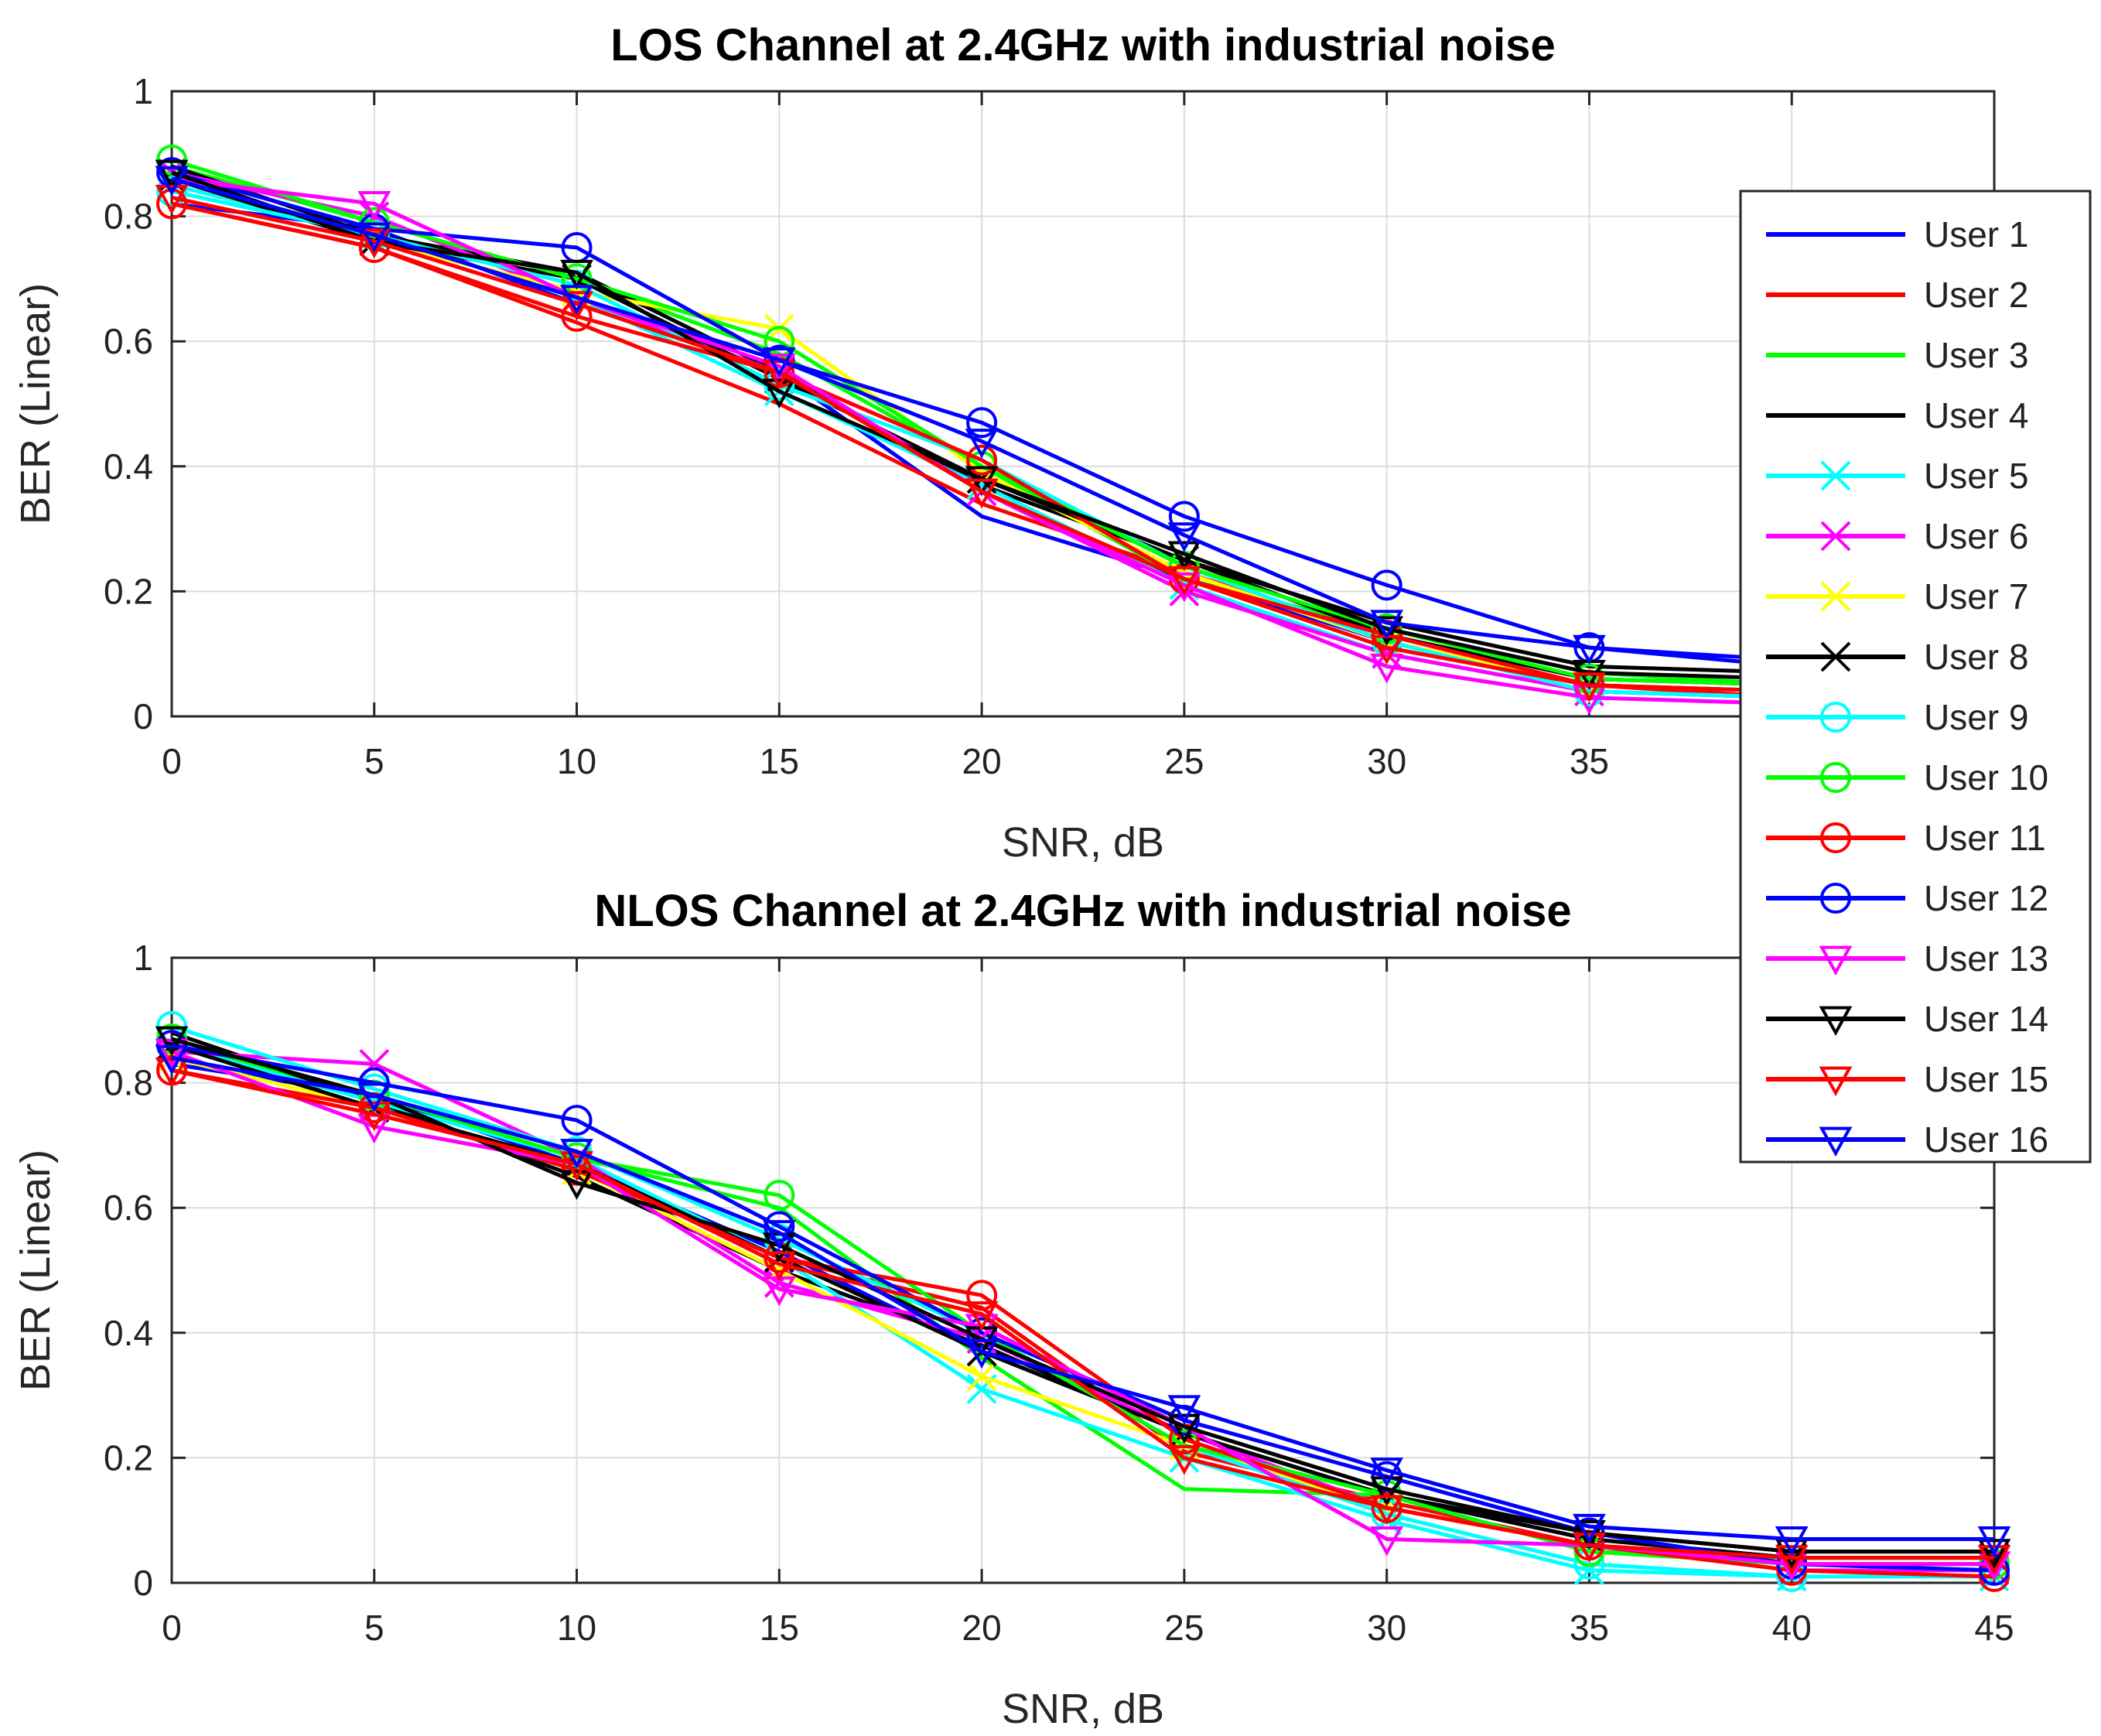 This screenshot has height=1736, width=2101. I want to click on y-tick-label: 1, so click(143, 91).